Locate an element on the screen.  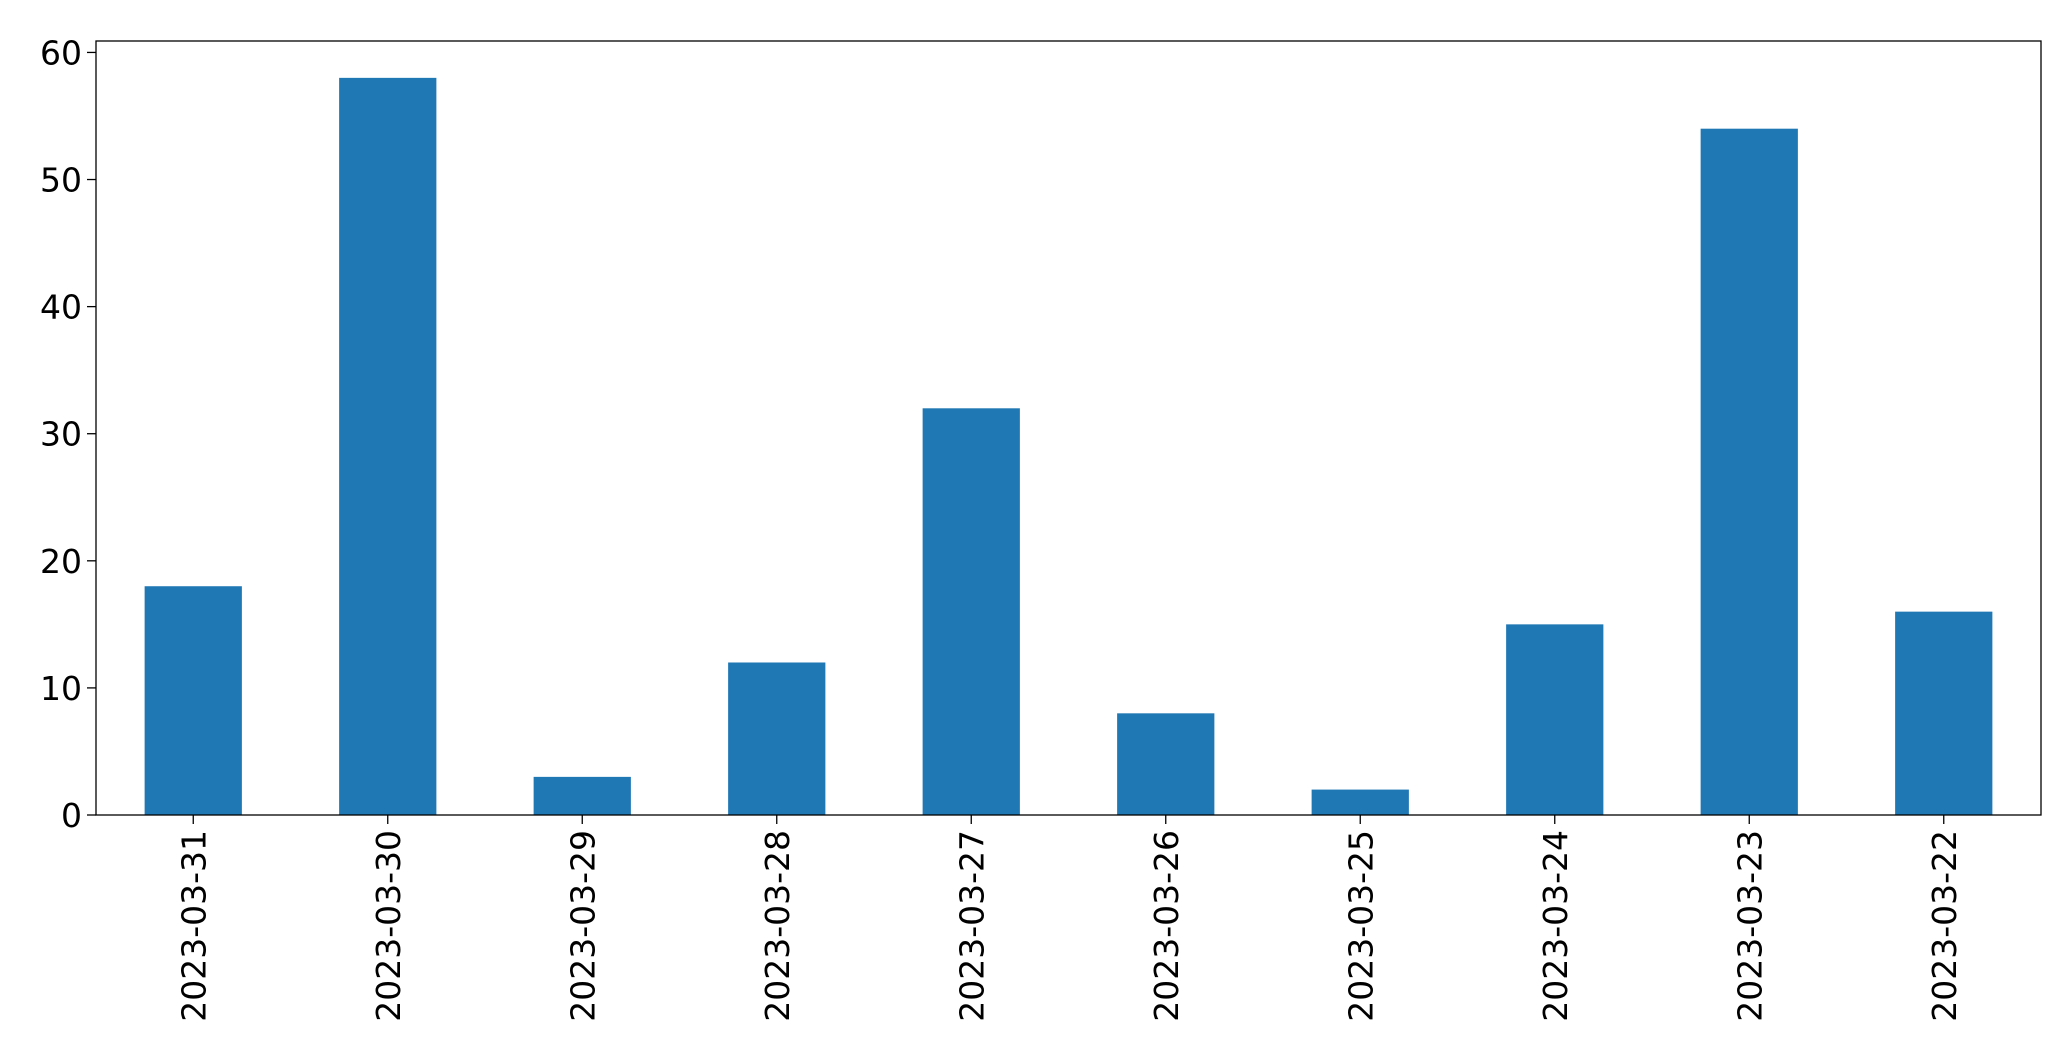
x-tick-label: 2023-03-22 is located at coordinates (1944, 926).